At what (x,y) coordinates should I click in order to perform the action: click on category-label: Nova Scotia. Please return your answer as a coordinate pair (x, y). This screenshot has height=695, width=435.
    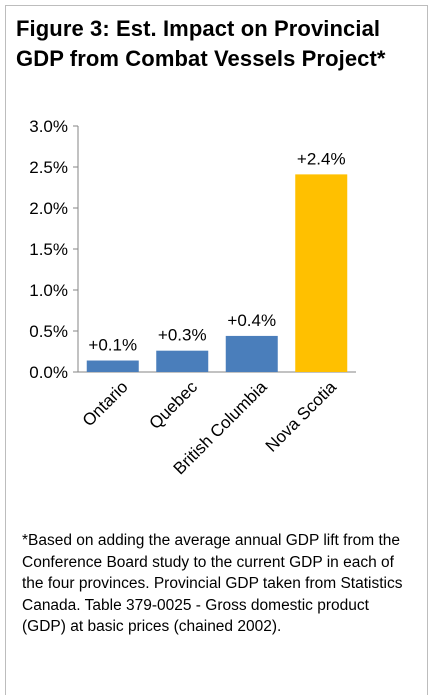
    Looking at the image, I should click on (301, 416).